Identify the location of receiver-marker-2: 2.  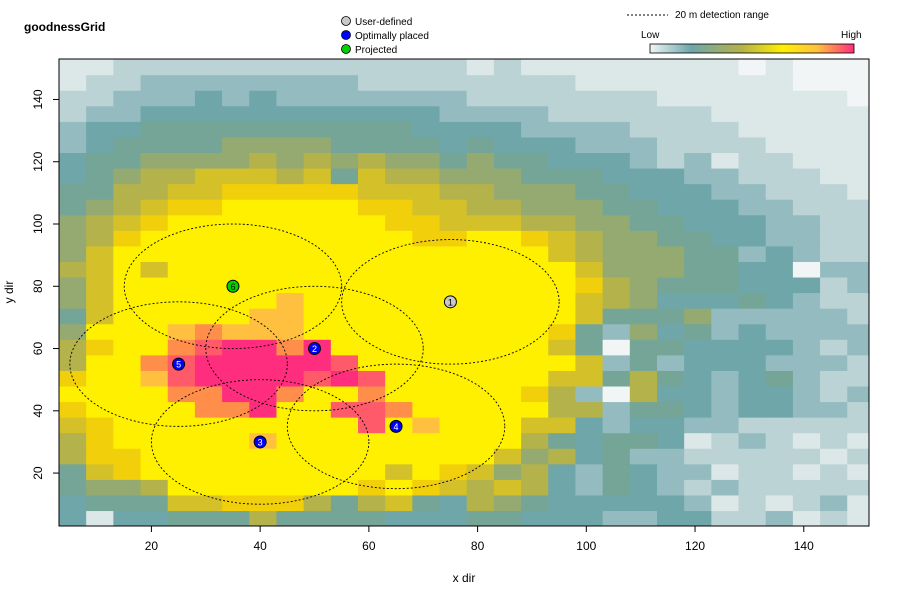
(315, 349).